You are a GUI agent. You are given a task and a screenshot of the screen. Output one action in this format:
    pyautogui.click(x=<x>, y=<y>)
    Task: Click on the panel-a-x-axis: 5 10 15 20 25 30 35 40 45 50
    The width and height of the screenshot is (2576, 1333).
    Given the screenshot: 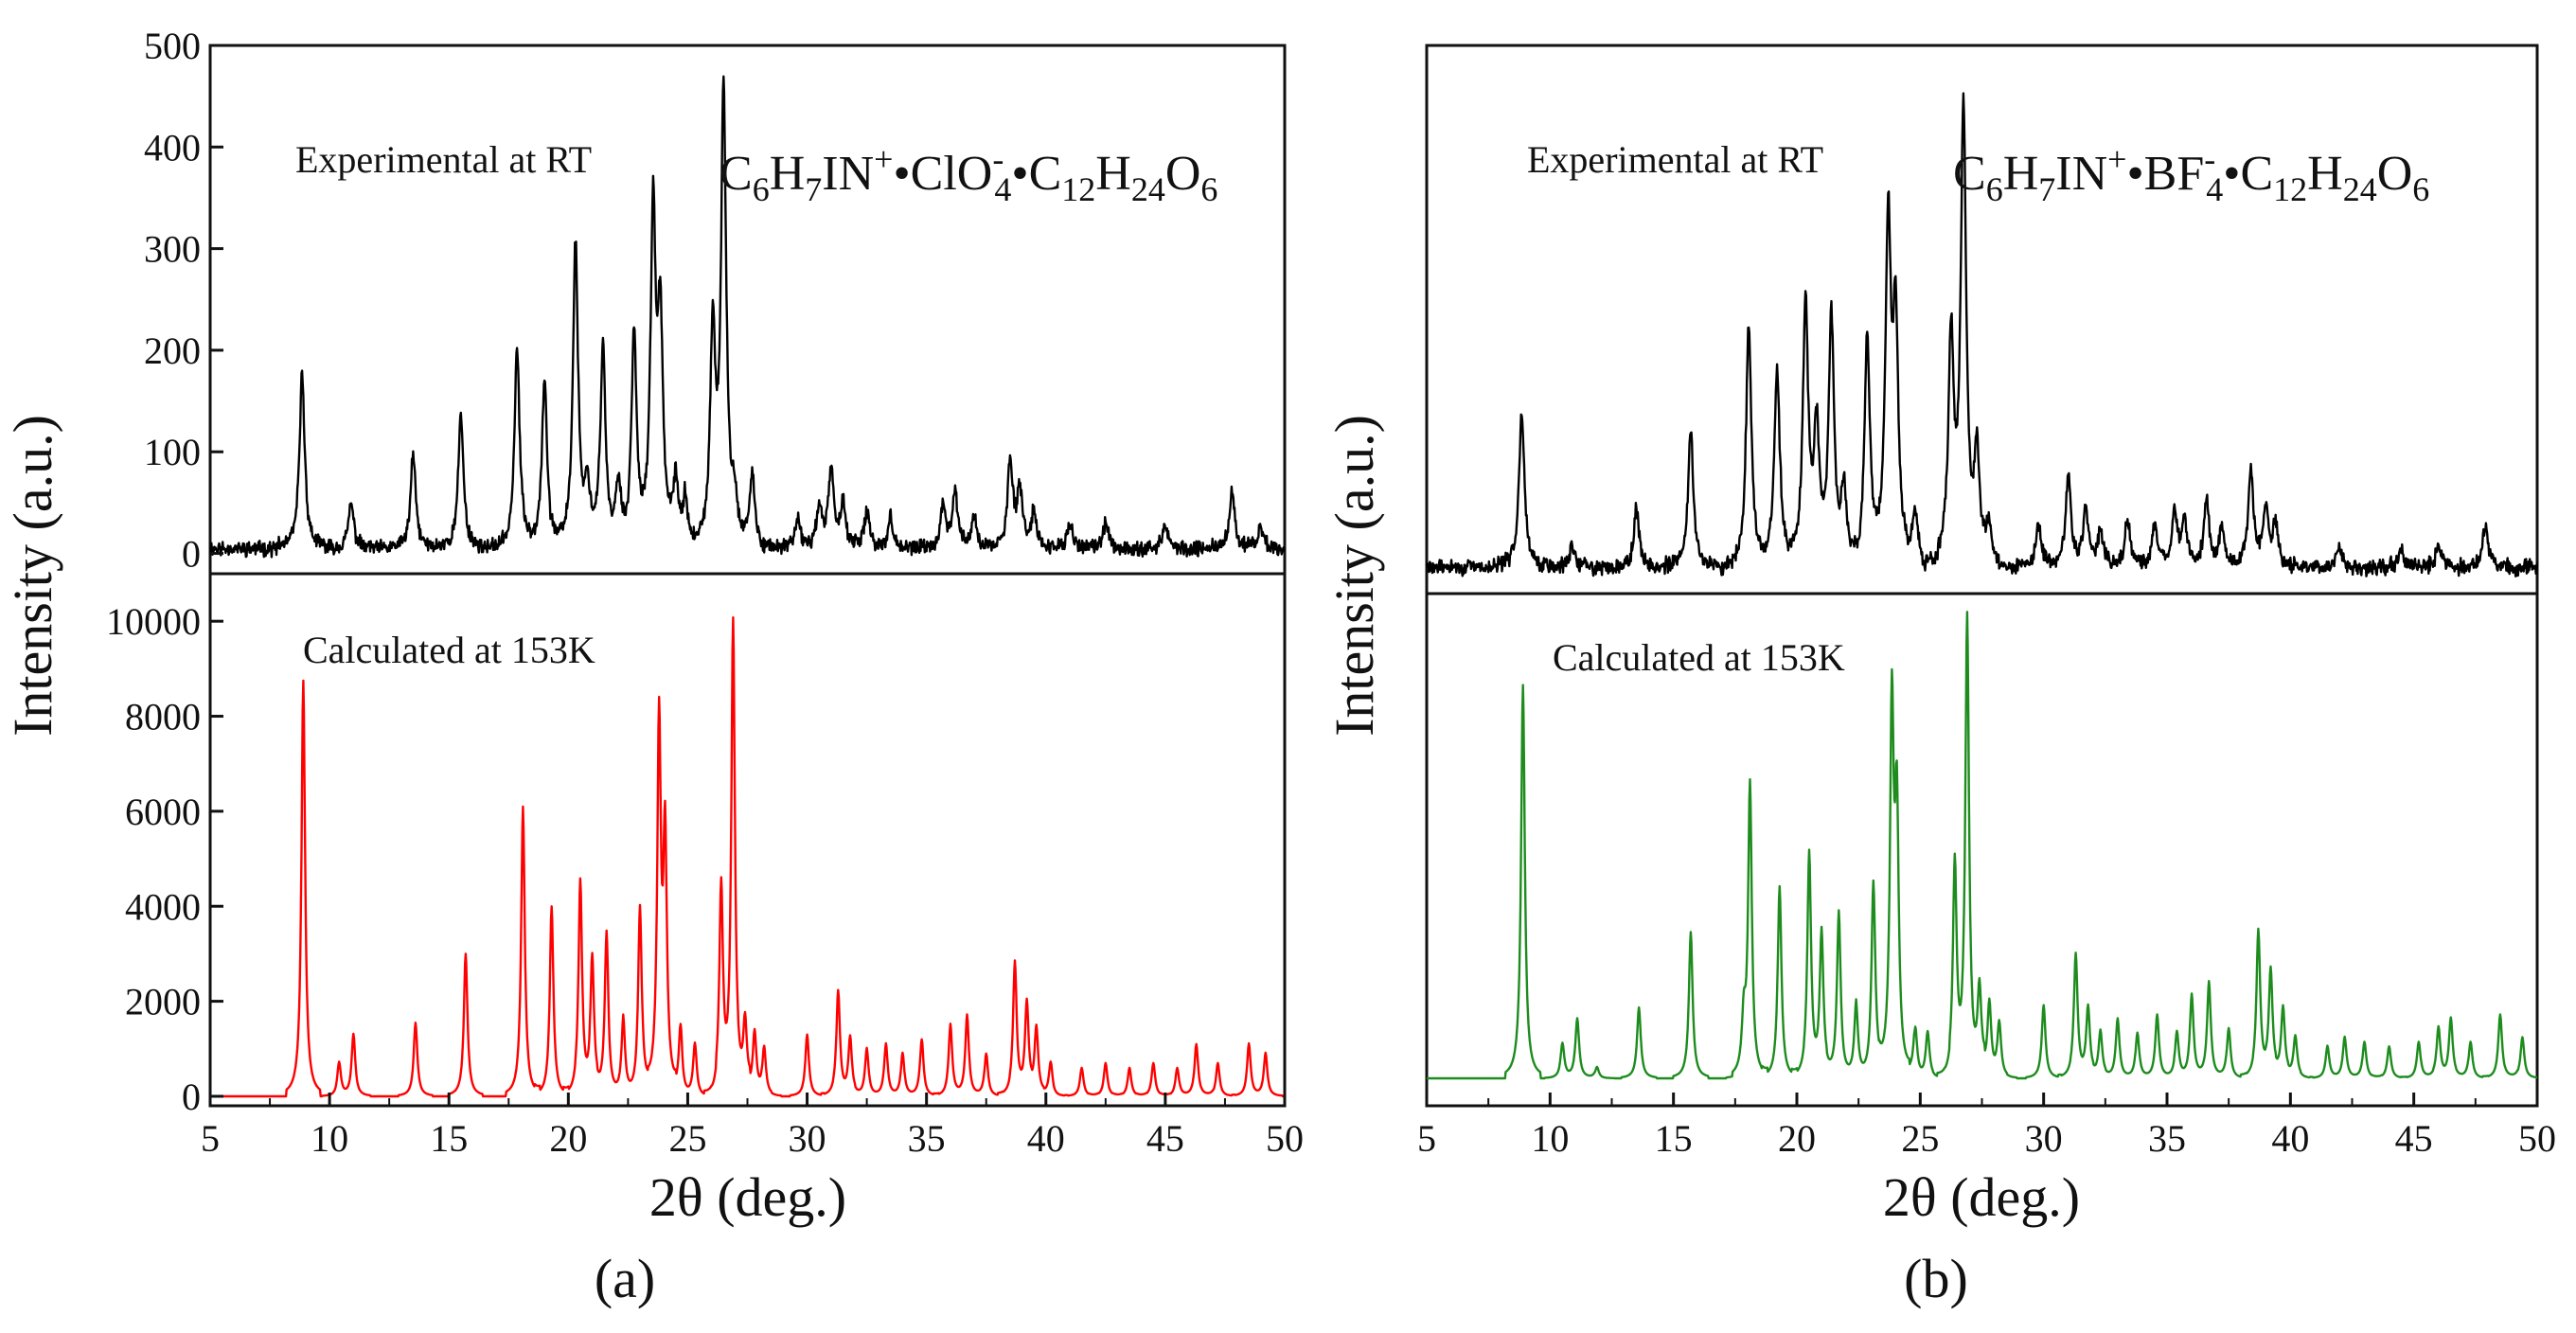 What is the action you would take?
    pyautogui.click(x=753, y=1126)
    